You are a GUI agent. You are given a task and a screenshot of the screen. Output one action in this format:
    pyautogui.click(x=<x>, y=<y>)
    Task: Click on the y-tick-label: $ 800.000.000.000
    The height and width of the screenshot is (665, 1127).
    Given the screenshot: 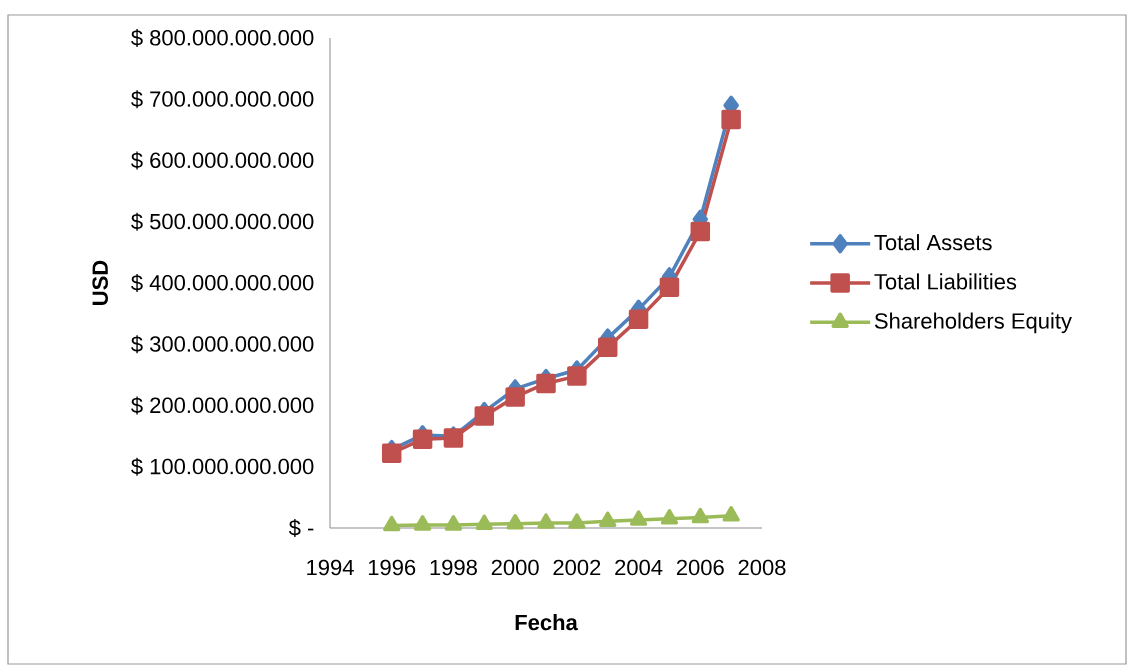 What is the action you would take?
    pyautogui.click(x=222, y=38)
    